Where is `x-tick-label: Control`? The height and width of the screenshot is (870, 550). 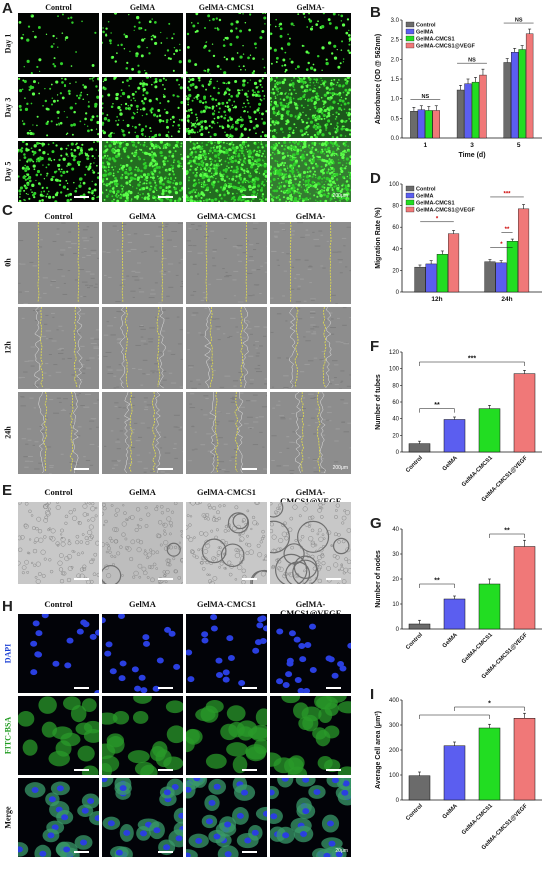 x-tick-label: Control is located at coordinates (414, 812).